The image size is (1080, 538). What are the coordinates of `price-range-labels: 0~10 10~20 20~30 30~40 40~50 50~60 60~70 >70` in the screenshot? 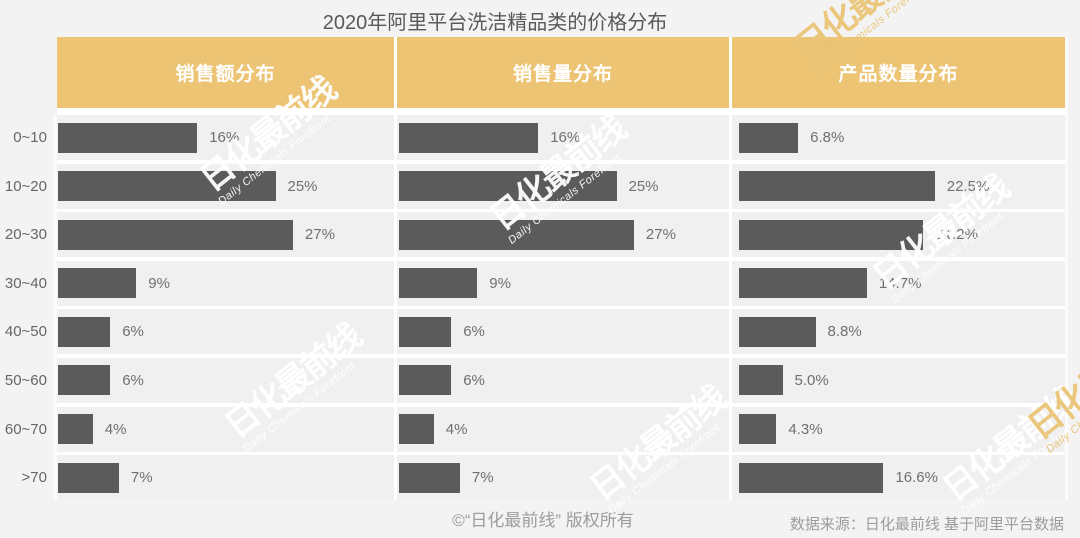 It's located at (23, 309).